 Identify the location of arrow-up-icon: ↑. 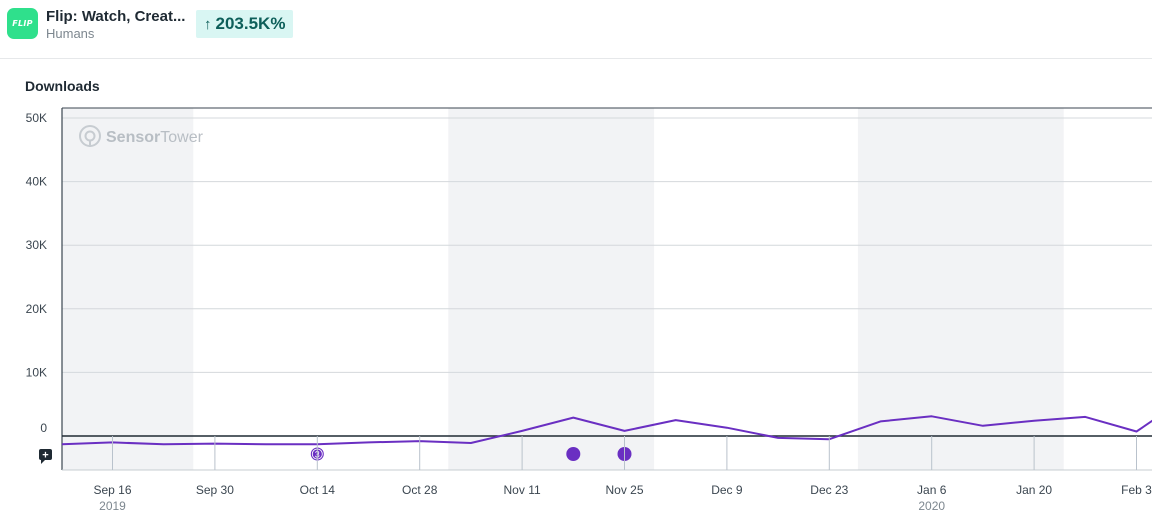
(208, 24).